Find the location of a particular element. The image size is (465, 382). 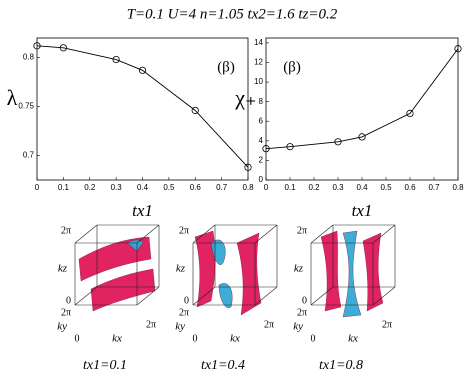

y-tick-label: 10 is located at coordinates (258, 81).